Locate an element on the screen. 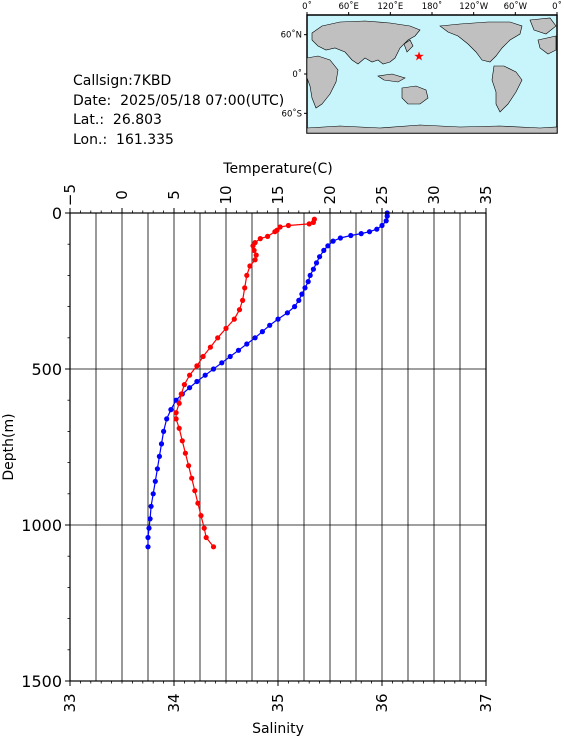 This screenshot has width=564, height=736. map-lon-label: 60˚W is located at coordinates (516, 6).